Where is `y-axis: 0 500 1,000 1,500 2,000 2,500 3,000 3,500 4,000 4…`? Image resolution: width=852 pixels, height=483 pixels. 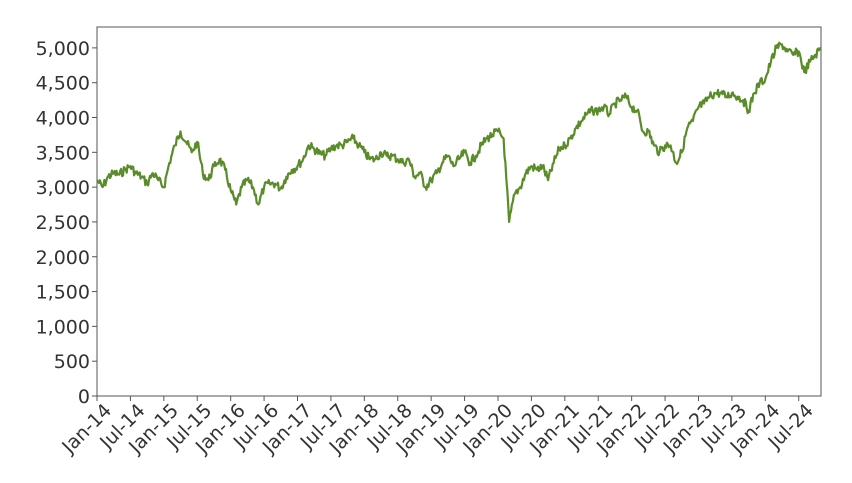 y-axis: 0 500 1,000 1,500 2,000 2,500 3,000 3,500 4,000 4… is located at coordinates (66, 223).